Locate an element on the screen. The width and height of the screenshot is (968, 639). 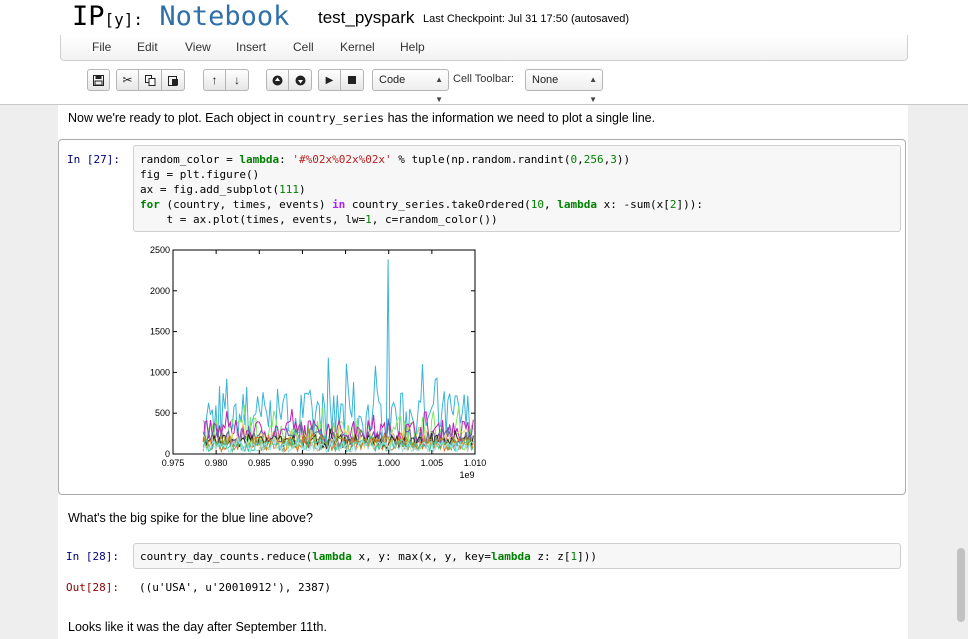
logo-notebook: Notebook is located at coordinates (224, 16).